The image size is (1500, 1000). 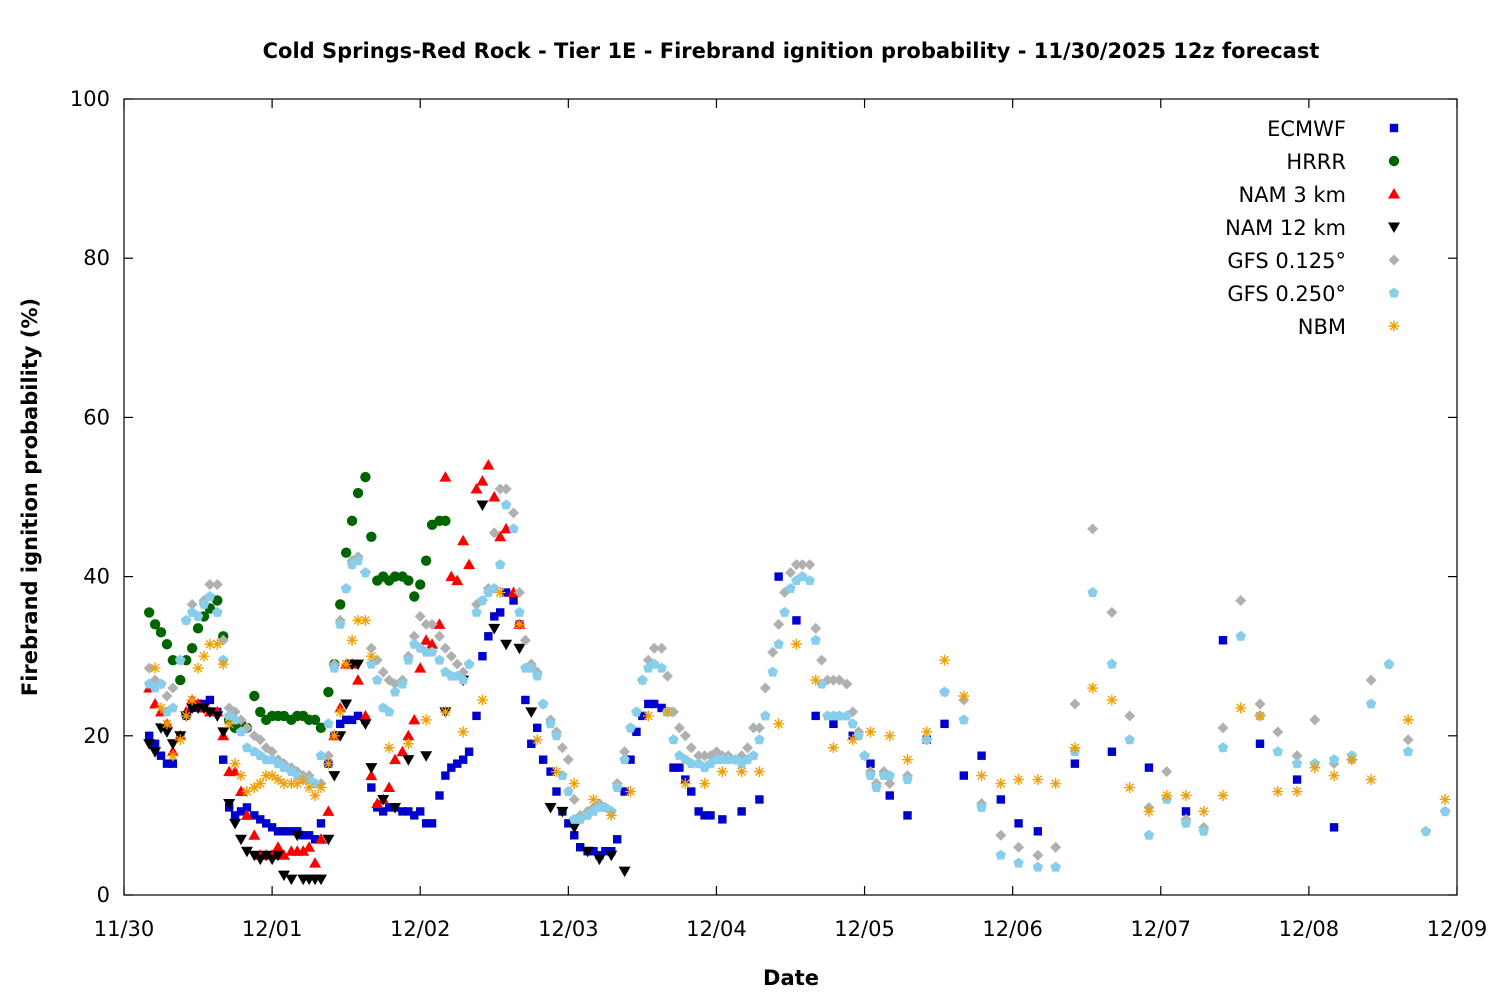 I want to click on legend-label: NBM, so click(x=1322, y=327).